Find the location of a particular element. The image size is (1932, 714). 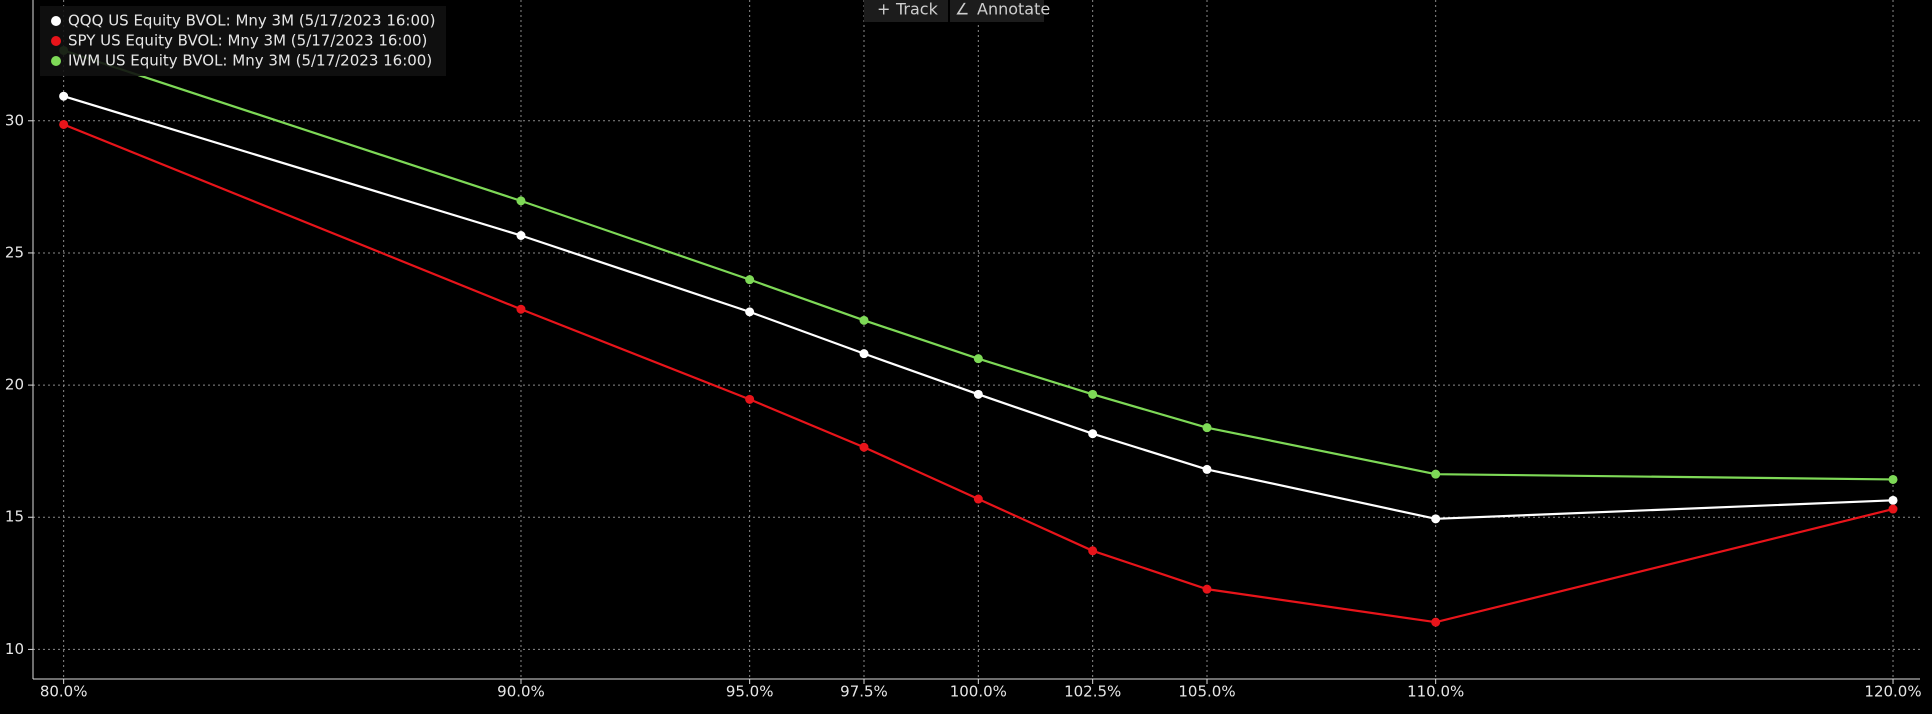

annotate-button-bg is located at coordinates (997, 11).